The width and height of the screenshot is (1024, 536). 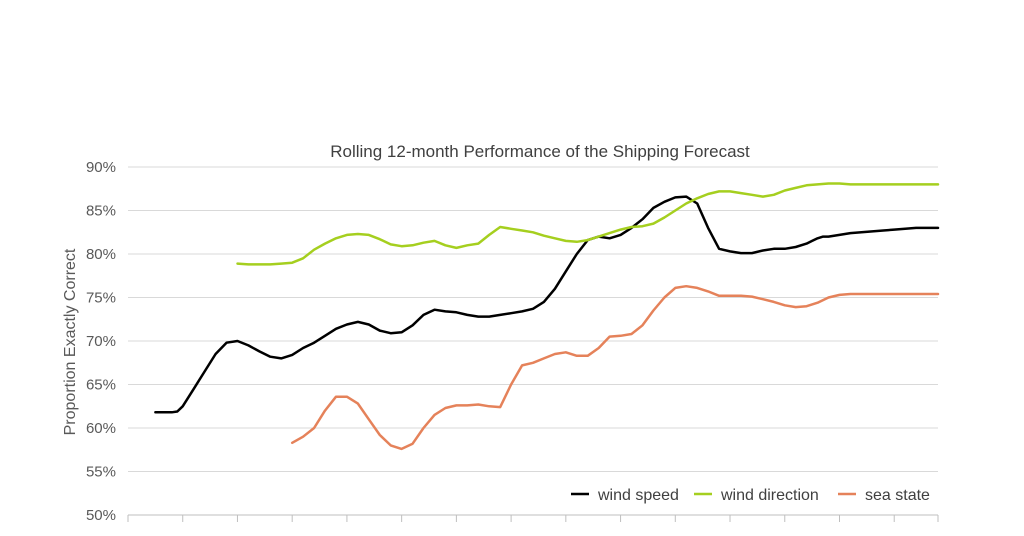 What do you see at coordinates (897, 495) in the screenshot?
I see `legend-label-sea-state: sea state` at bounding box center [897, 495].